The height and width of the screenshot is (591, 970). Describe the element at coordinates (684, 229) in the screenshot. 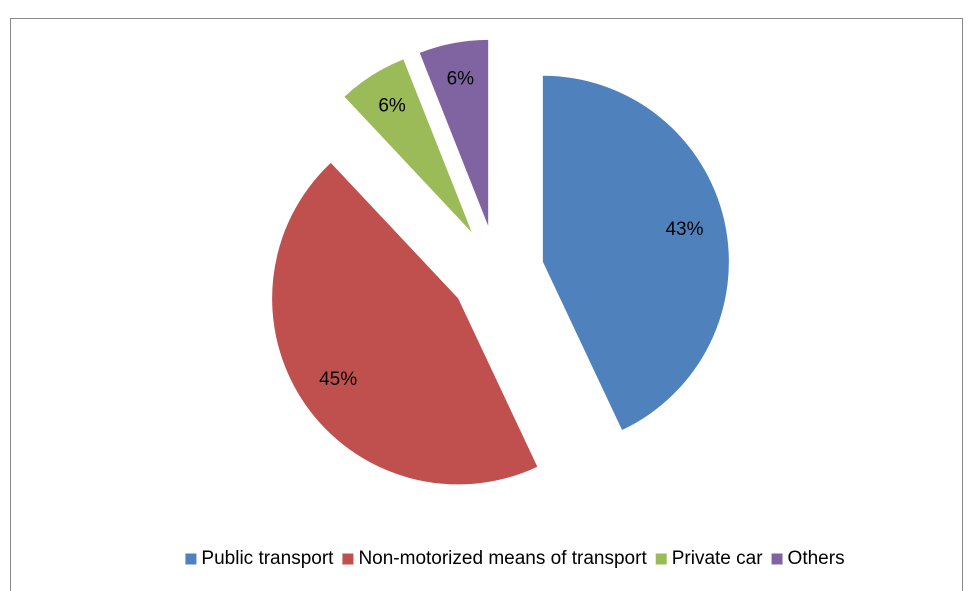

I see `data-label: 43%` at that location.